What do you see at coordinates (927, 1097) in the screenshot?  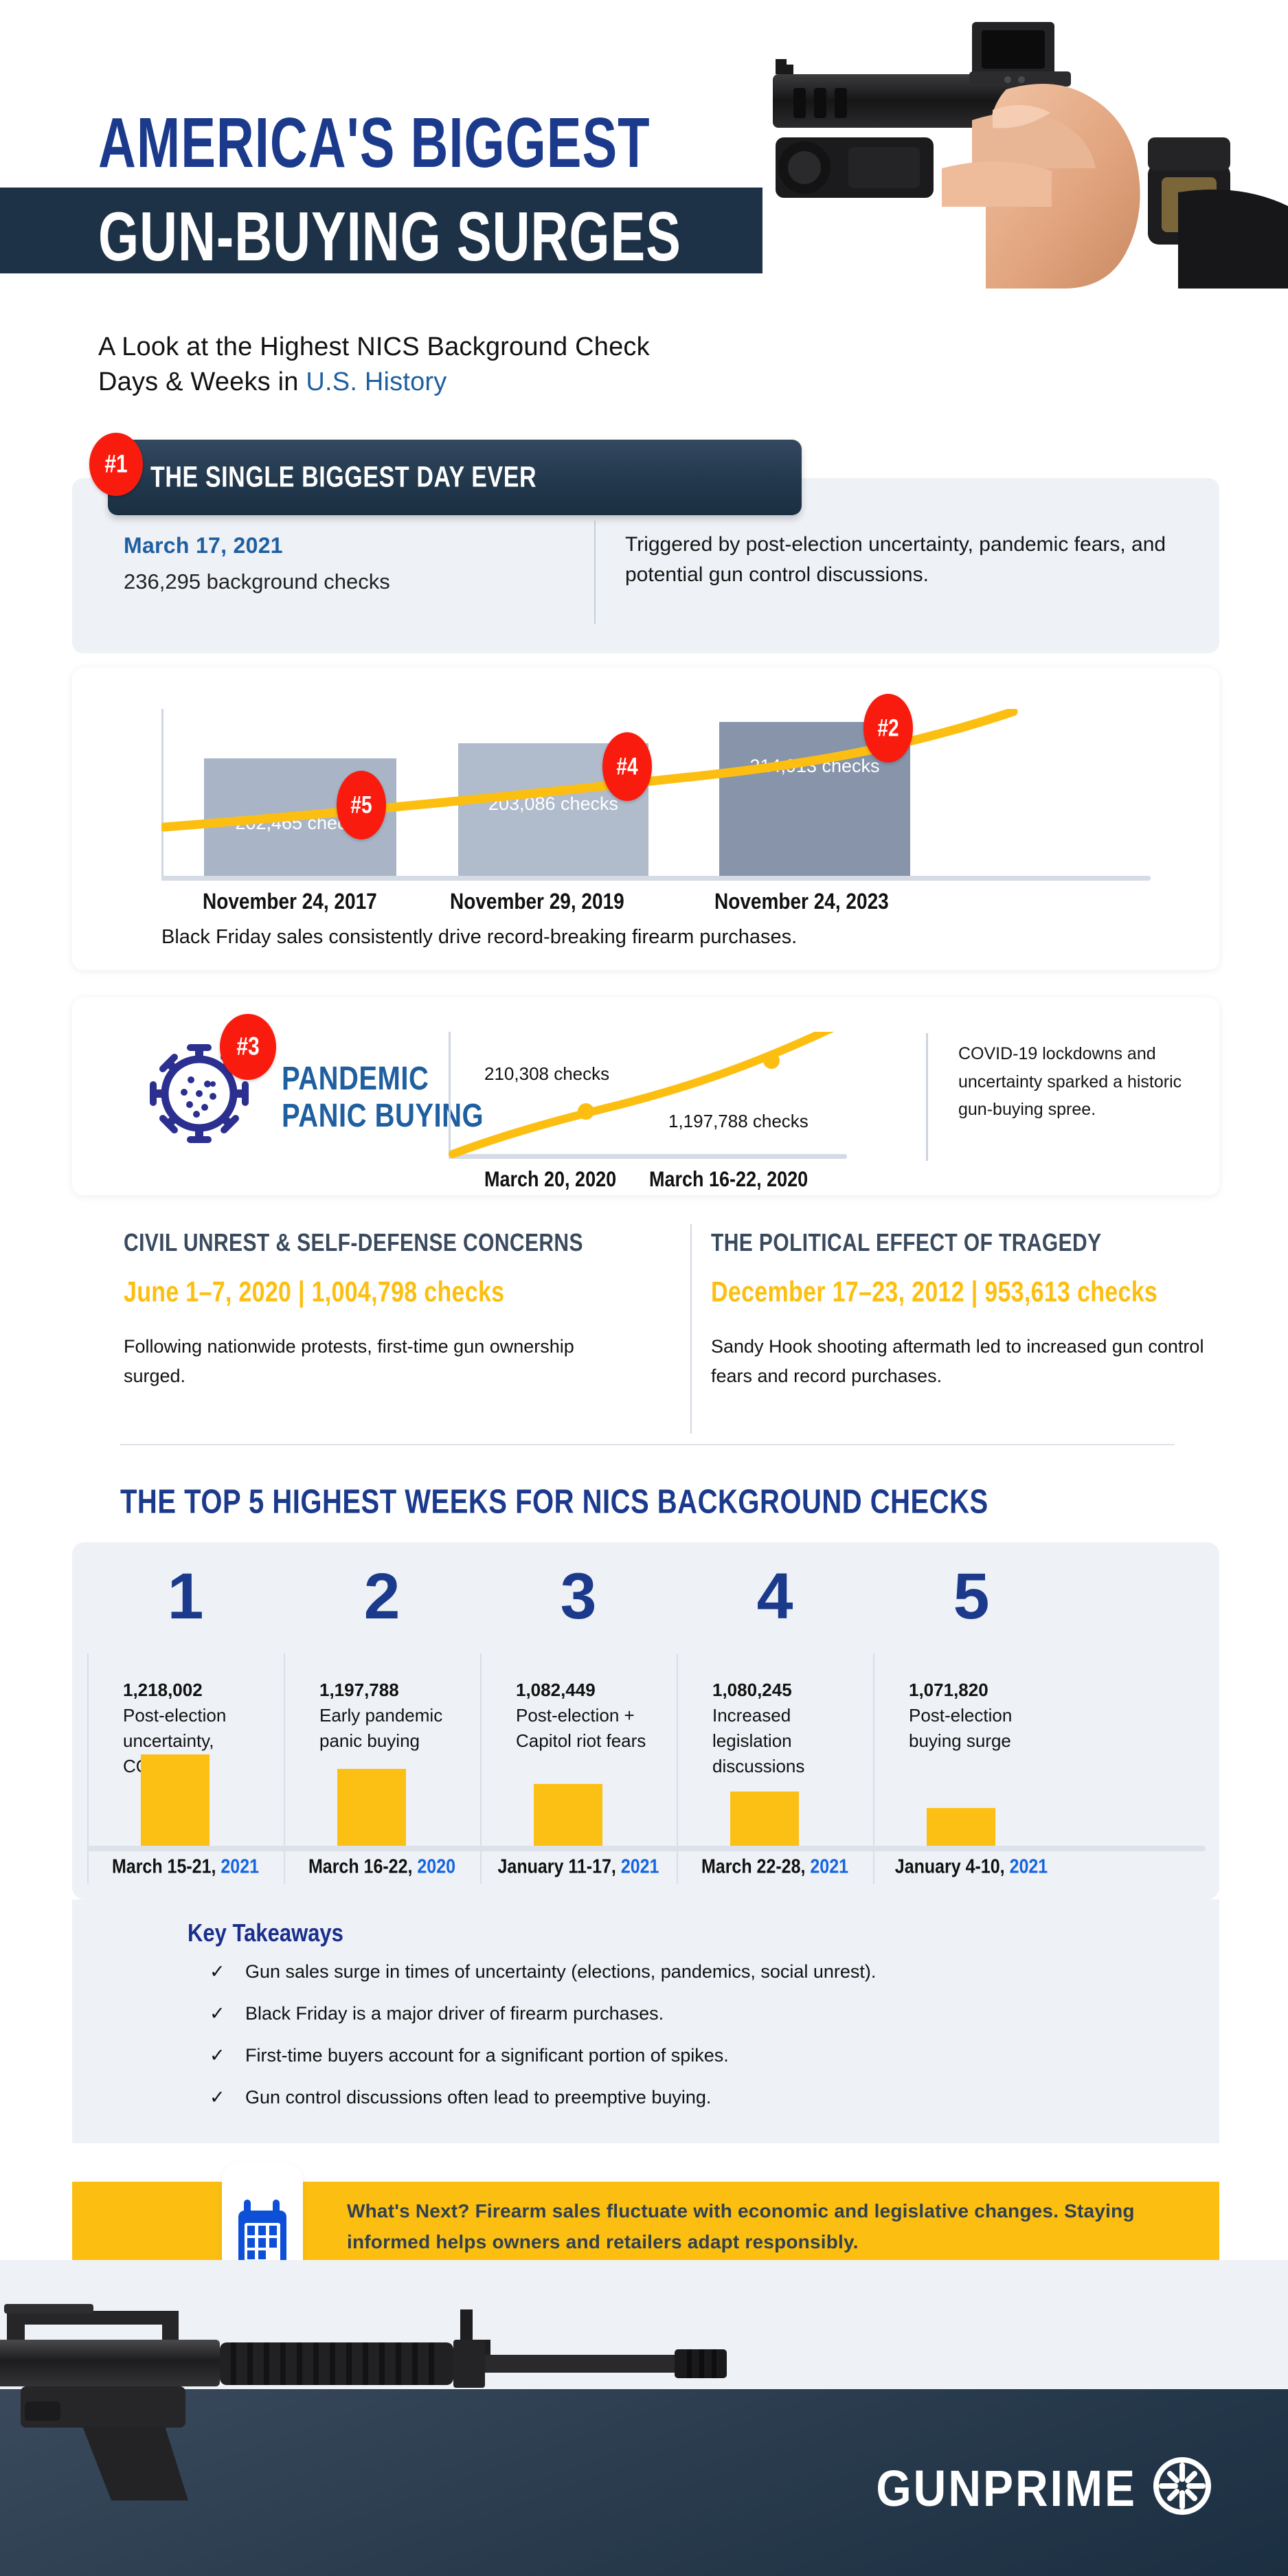 I see `pandemic-divider` at bounding box center [927, 1097].